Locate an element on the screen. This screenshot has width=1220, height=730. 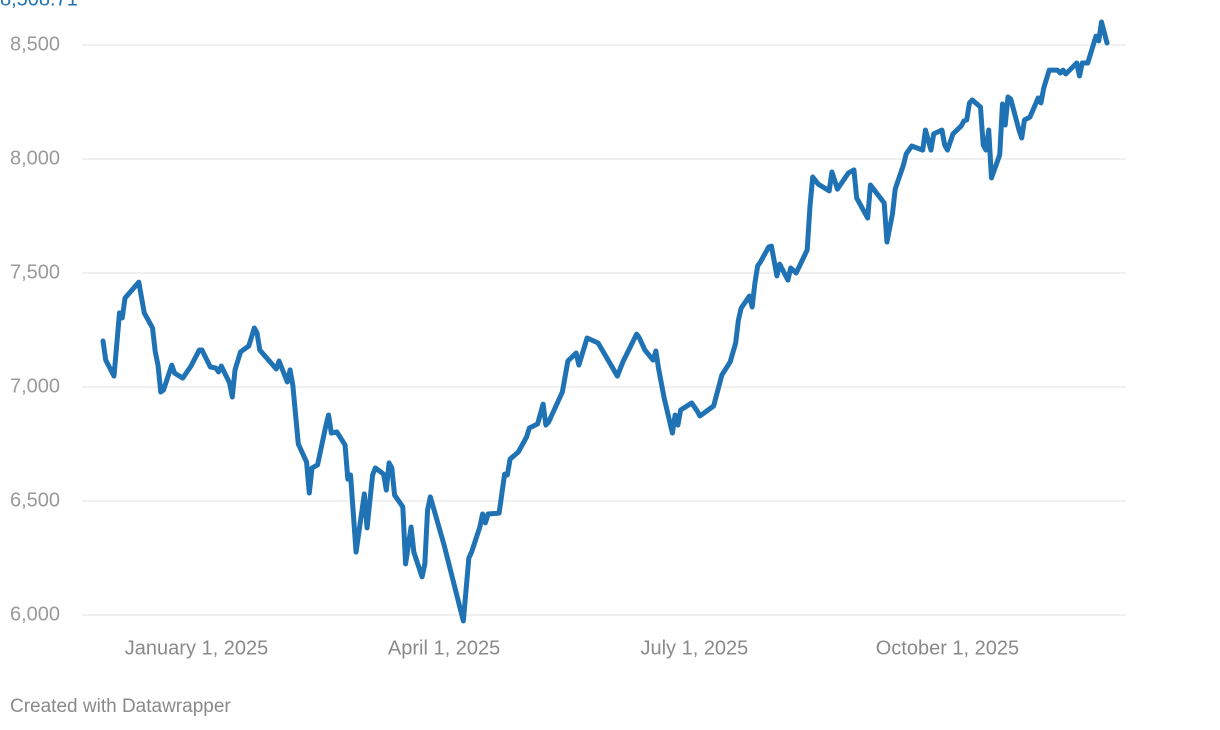
source-credit: Created with Datawrapper is located at coordinates (120, 706).